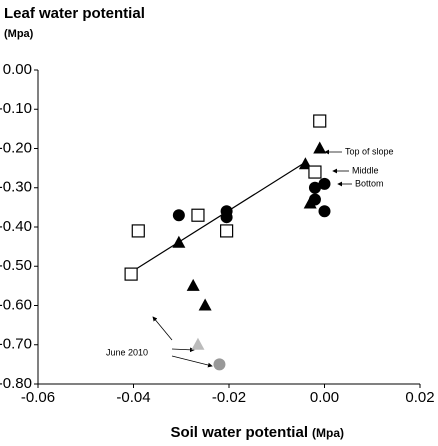 This screenshot has height=446, width=438. I want to click on y-tick-label: -0.70, so click(16, 344).